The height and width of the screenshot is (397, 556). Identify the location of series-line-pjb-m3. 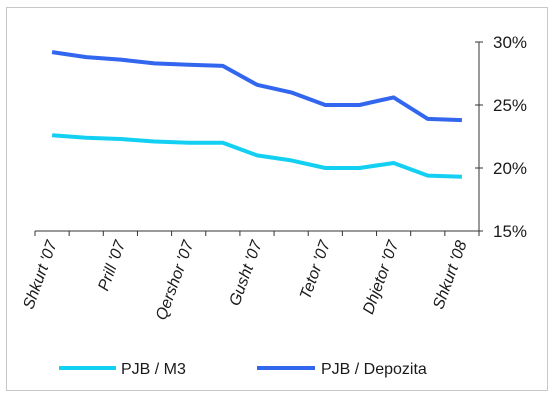
(256, 156).